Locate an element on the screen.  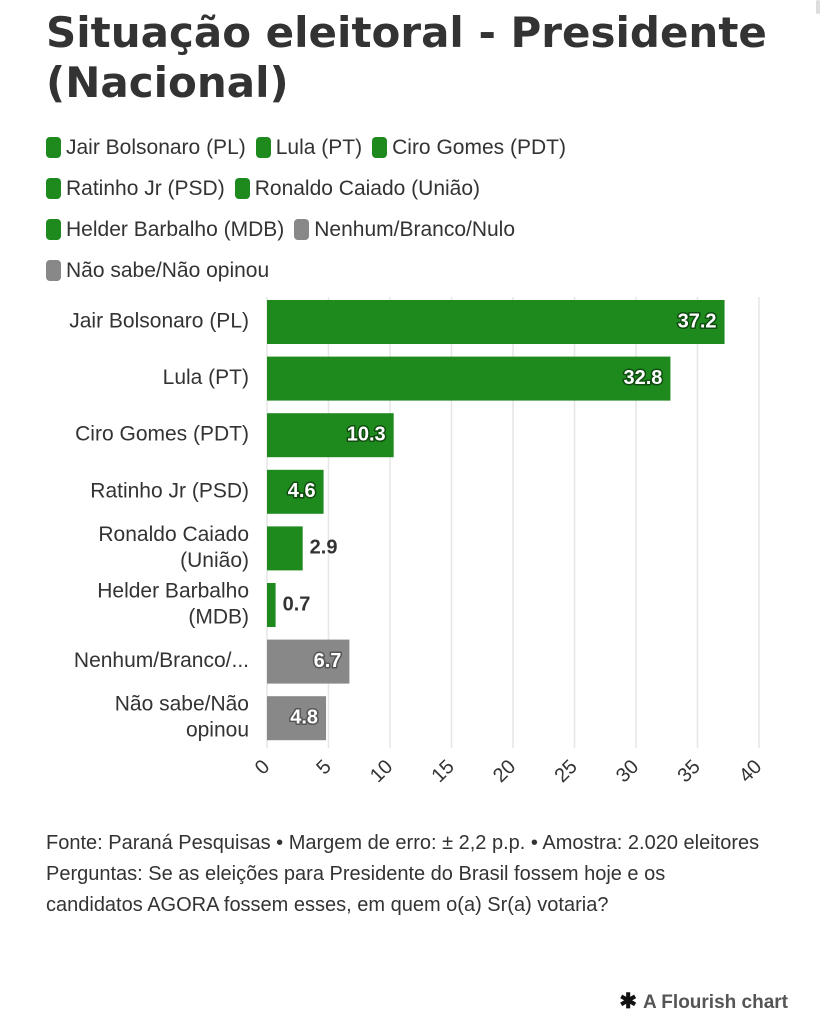
legend-item: Ratinho Jr (PSD) is located at coordinates (135, 188).